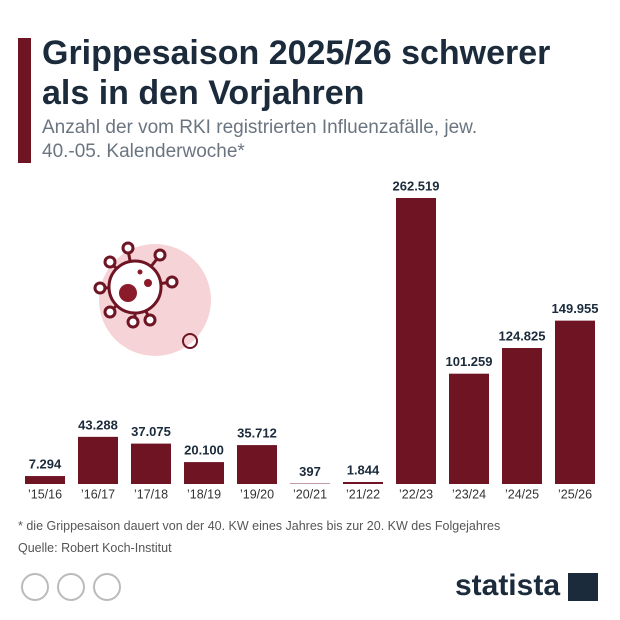 This screenshot has width=620, height=620. Describe the element at coordinates (151, 431) in the screenshot. I see `value-label: 37.075` at that location.